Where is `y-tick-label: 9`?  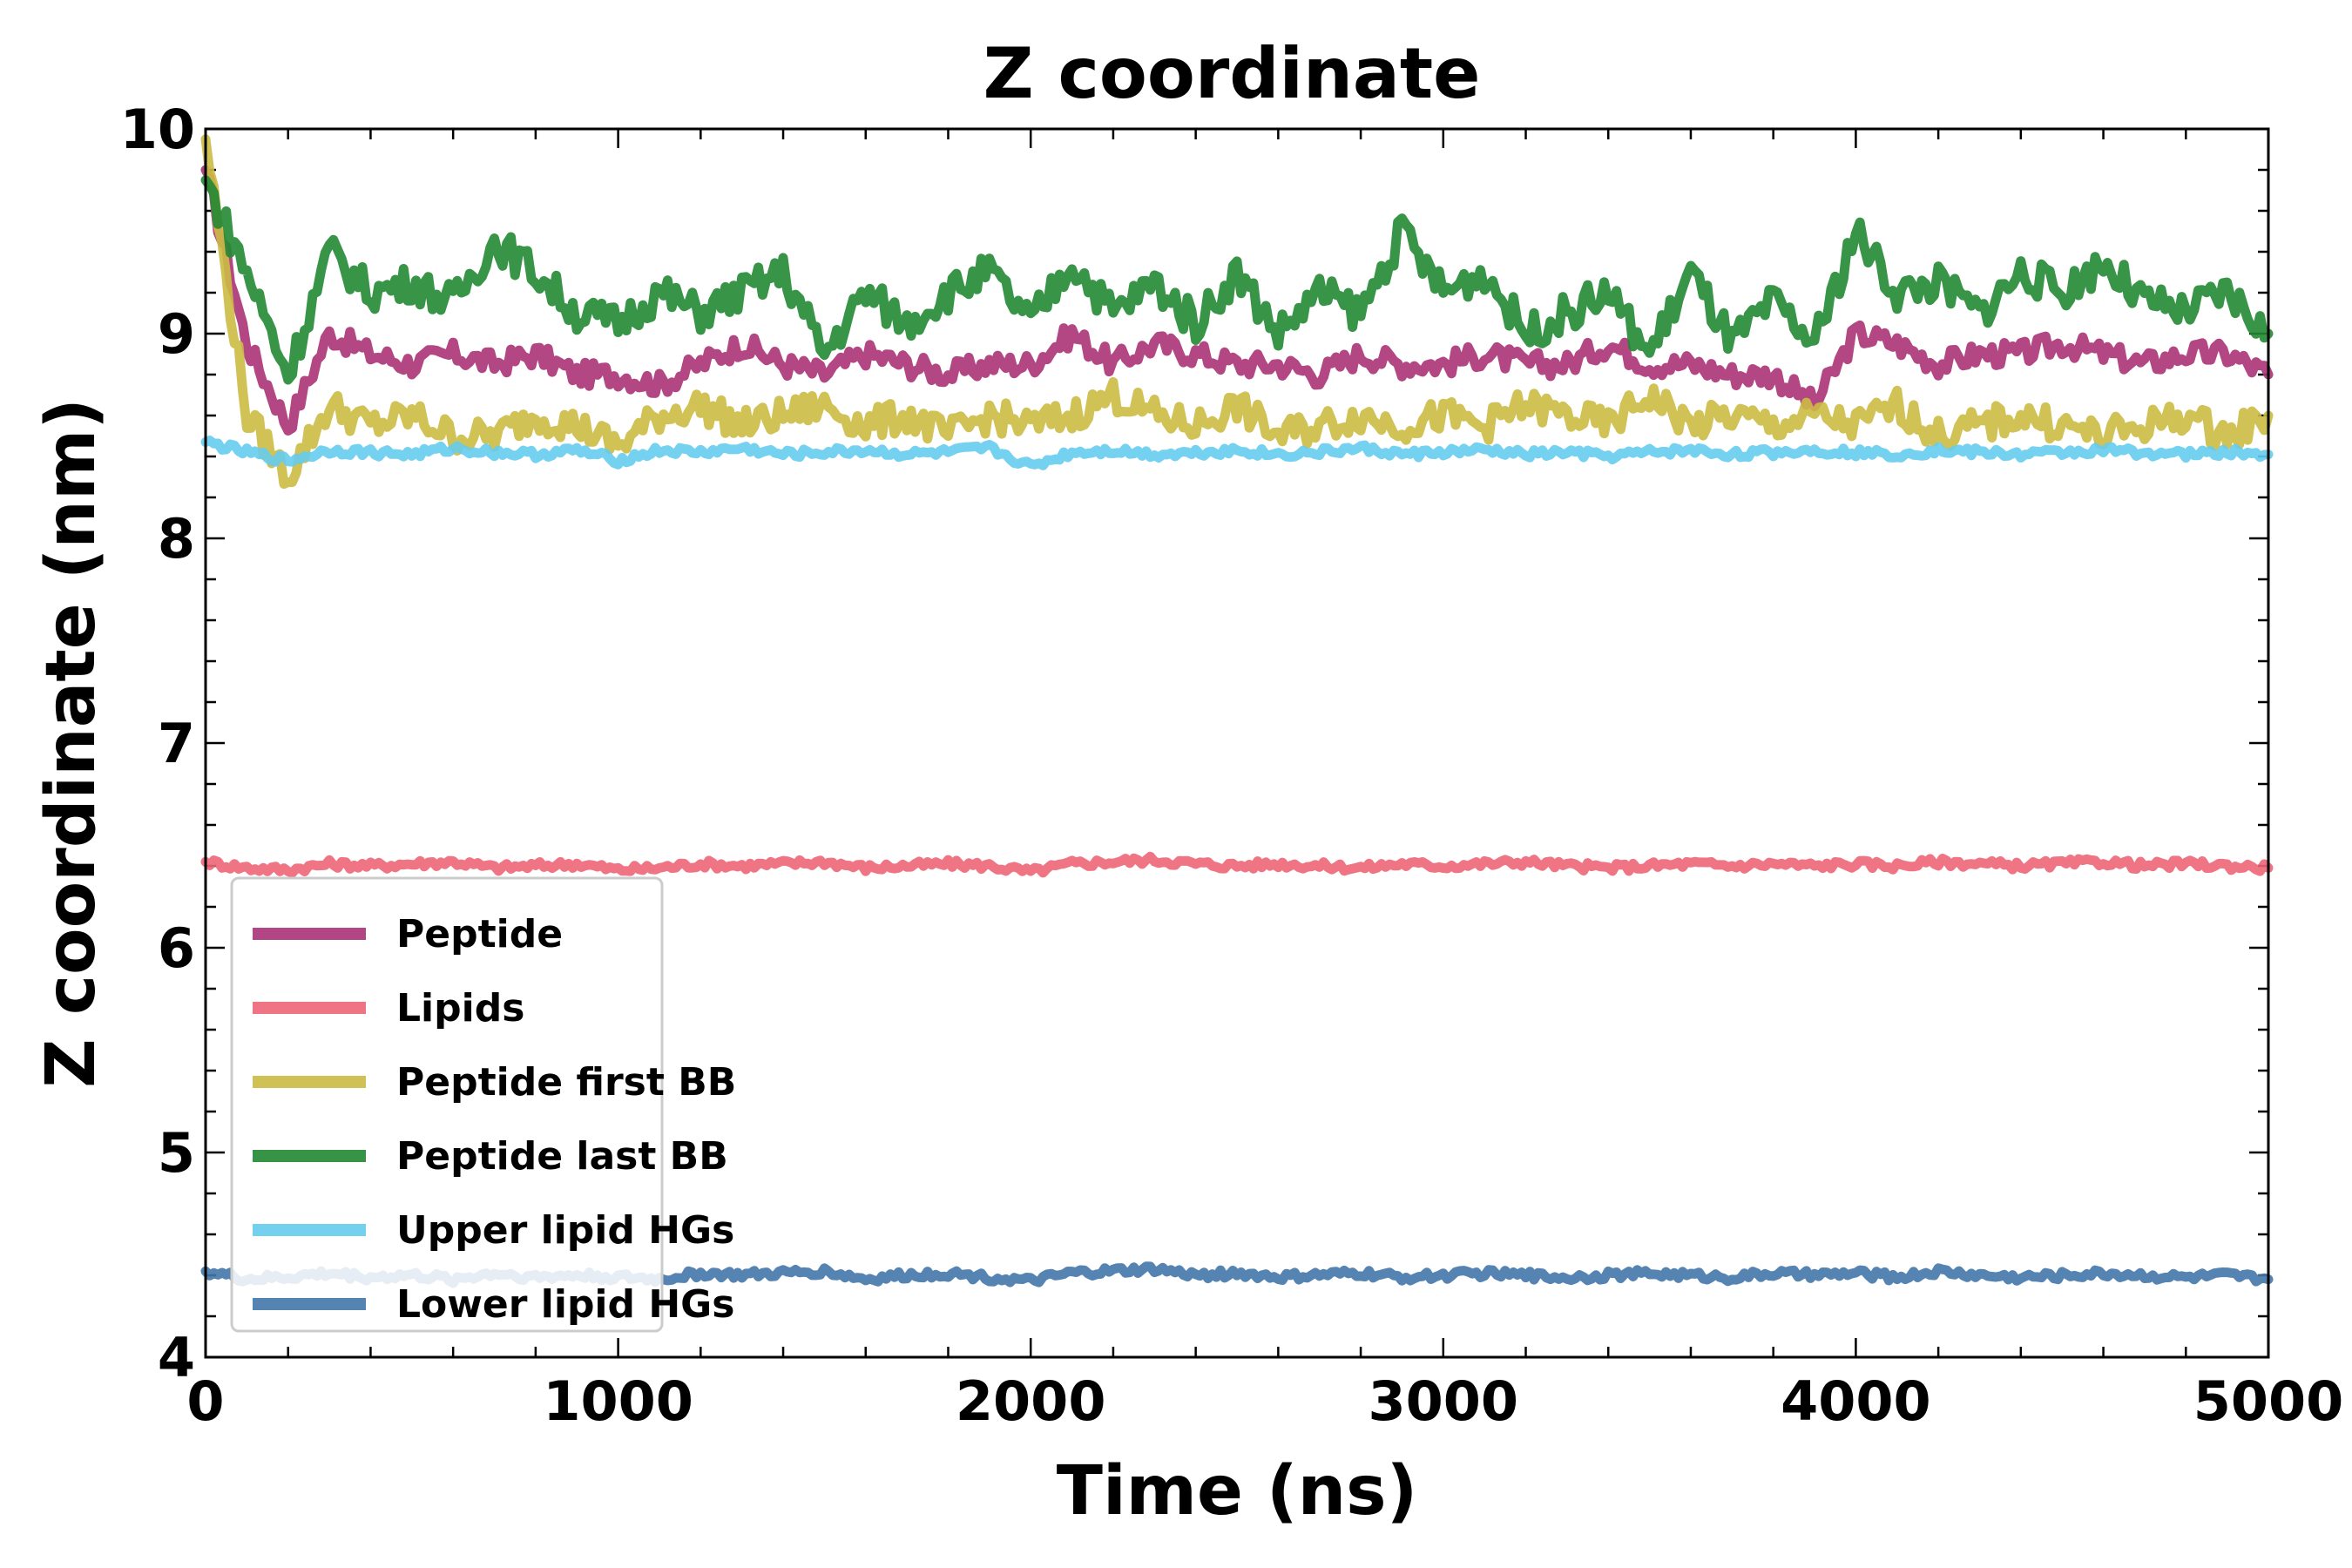 y-tick-label: 9 is located at coordinates (177, 334).